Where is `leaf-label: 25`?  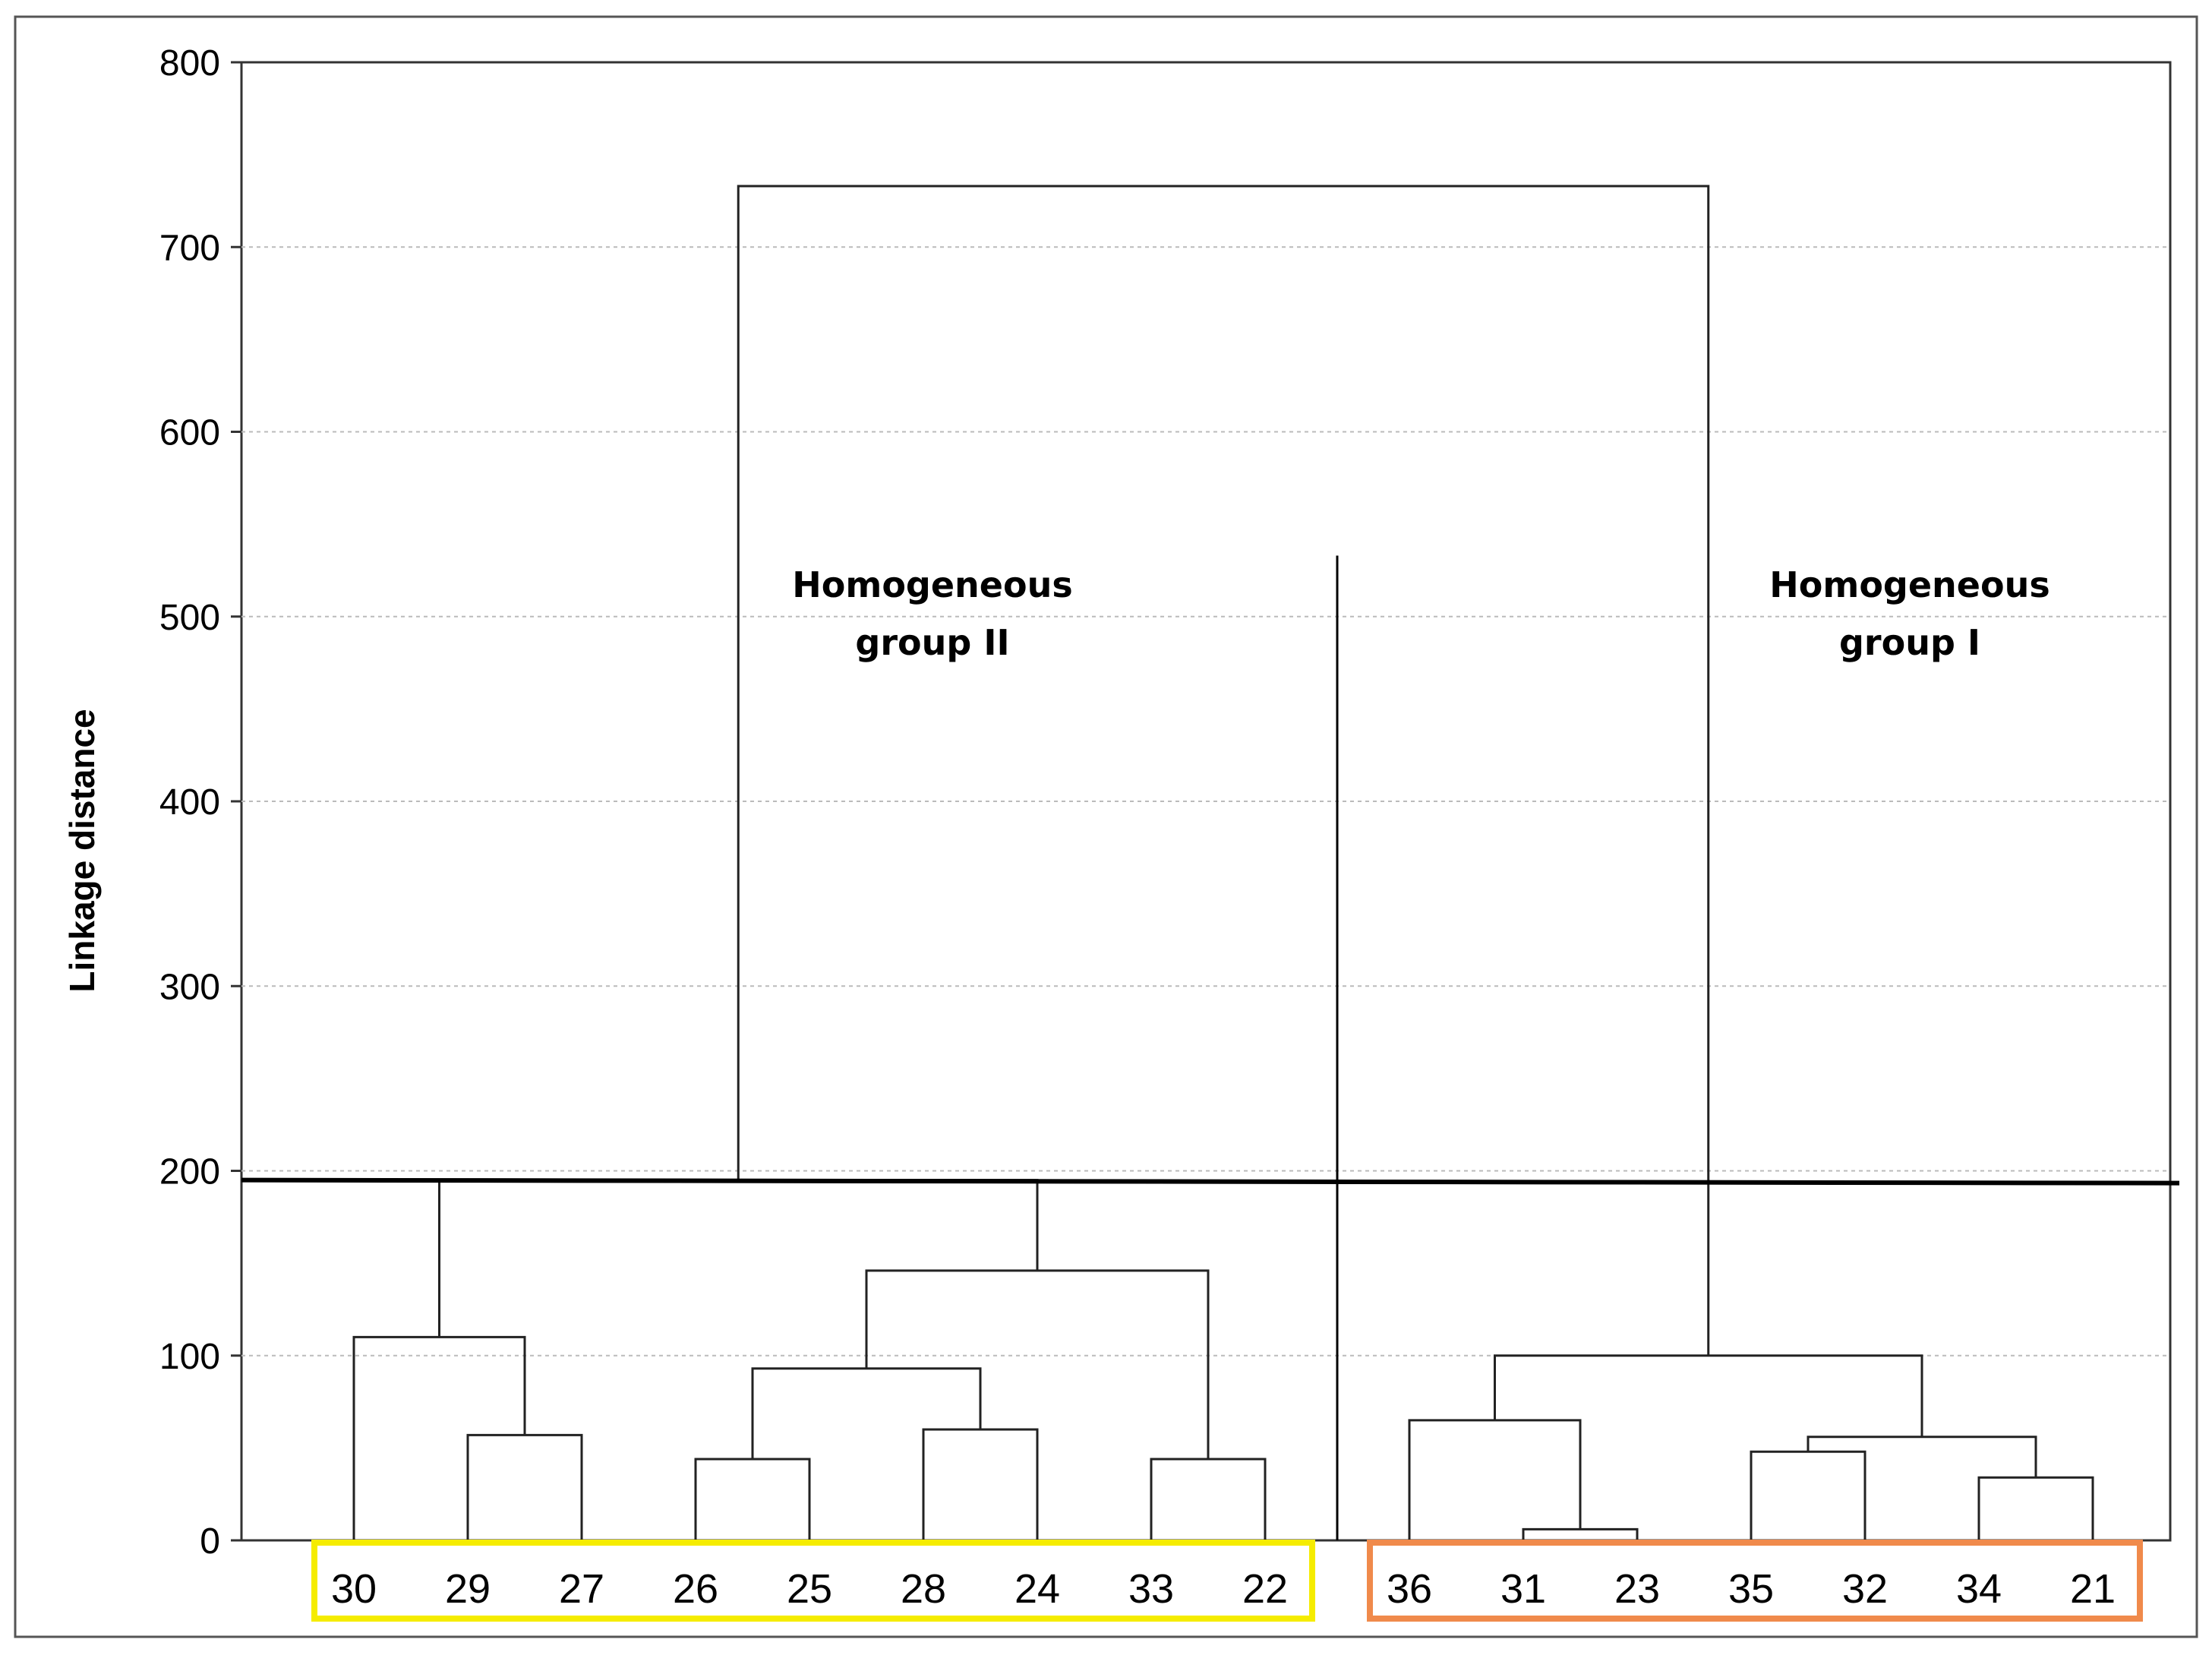
leaf-label: 25 is located at coordinates (809, 1589).